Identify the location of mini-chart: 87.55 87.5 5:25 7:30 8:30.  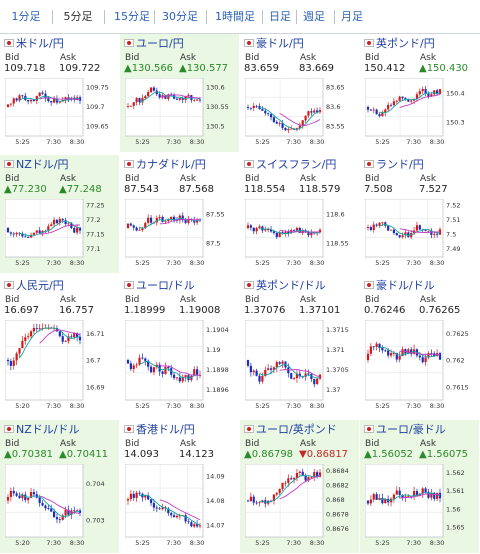
(180, 234).